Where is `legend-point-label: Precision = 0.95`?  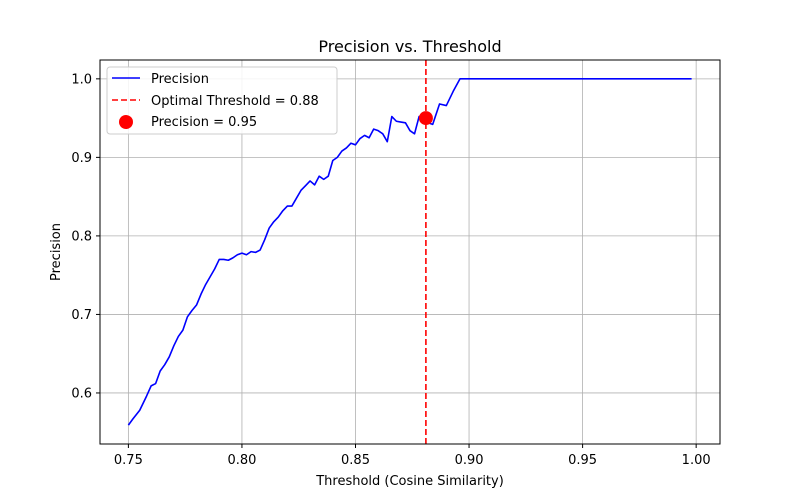
legend-point-label: Precision = 0.95 is located at coordinates (204, 122).